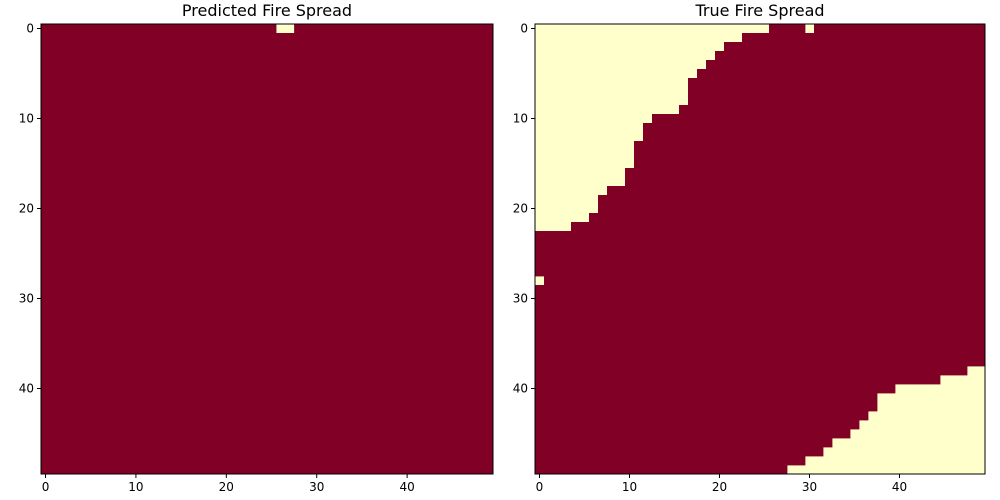 The width and height of the screenshot is (1000, 500). Describe the element at coordinates (719, 487) in the screenshot. I see `x-tick-label: 20` at that location.